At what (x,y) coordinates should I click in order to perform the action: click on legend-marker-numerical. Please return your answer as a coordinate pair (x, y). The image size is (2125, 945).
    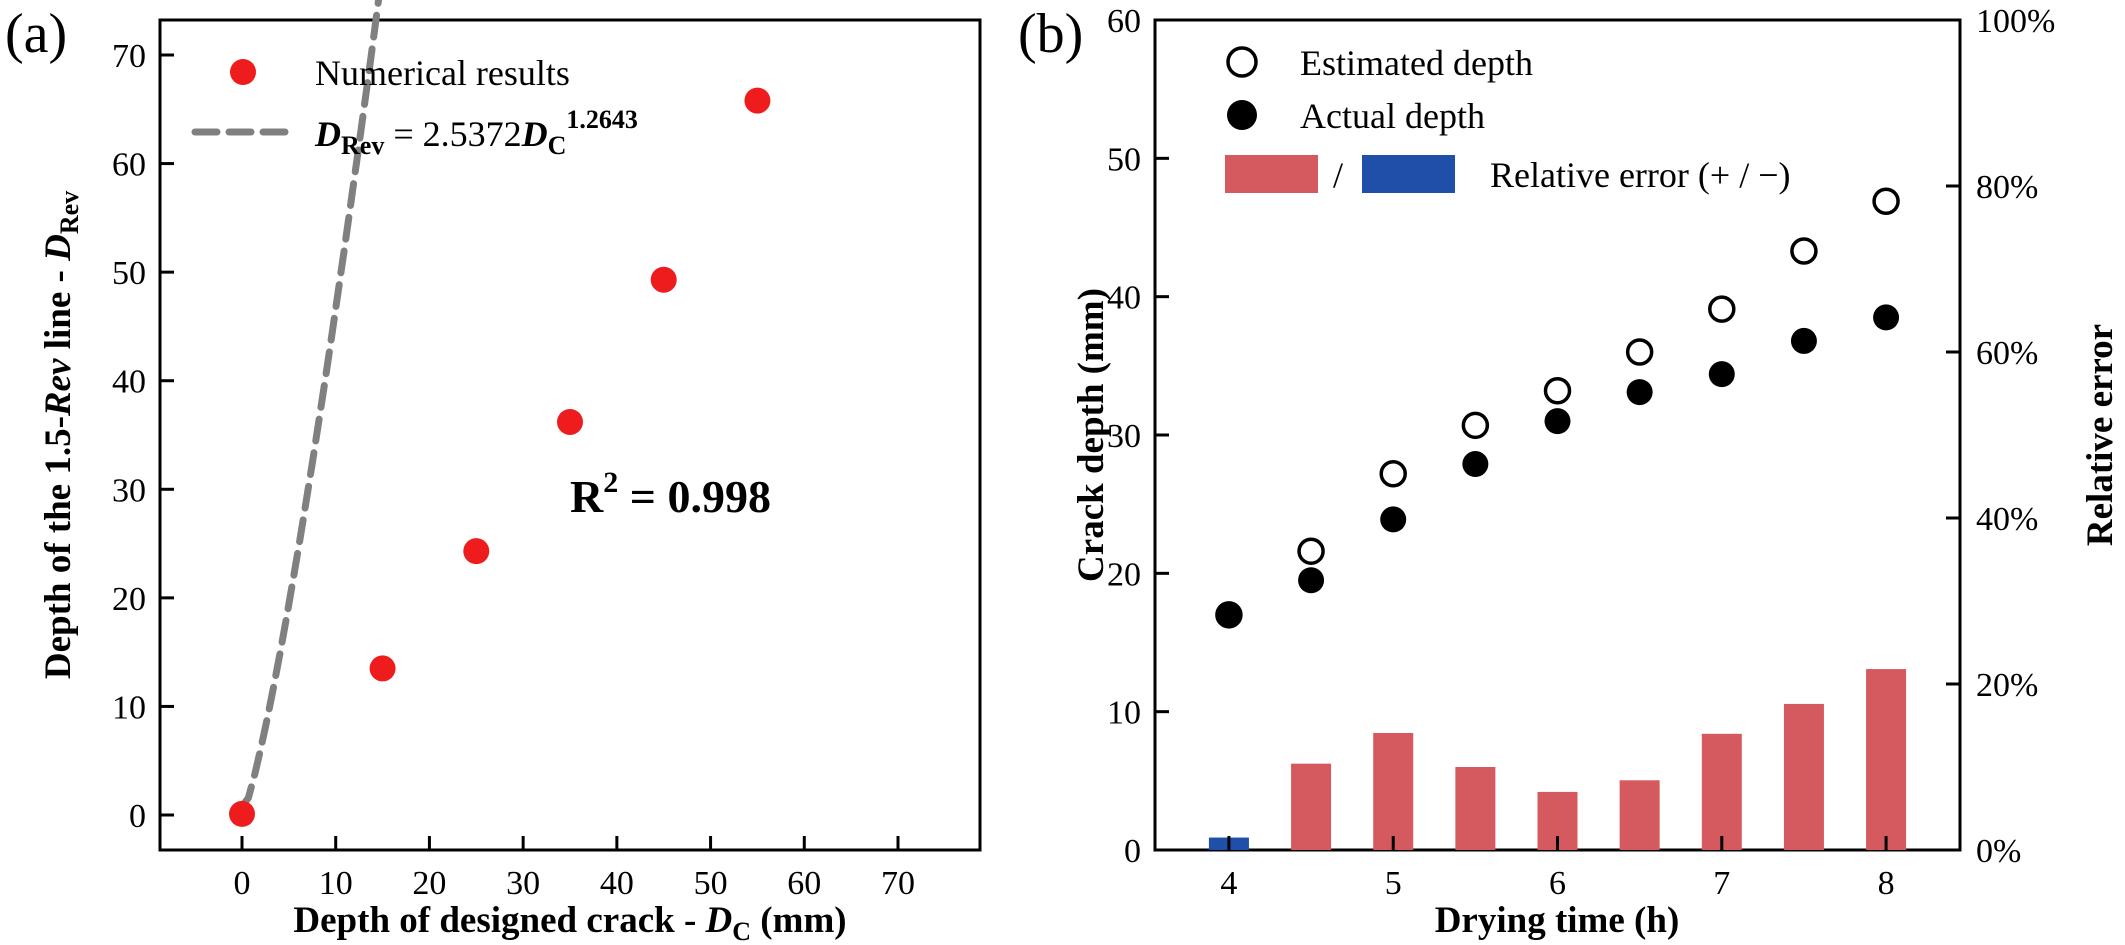
    Looking at the image, I should click on (243, 72).